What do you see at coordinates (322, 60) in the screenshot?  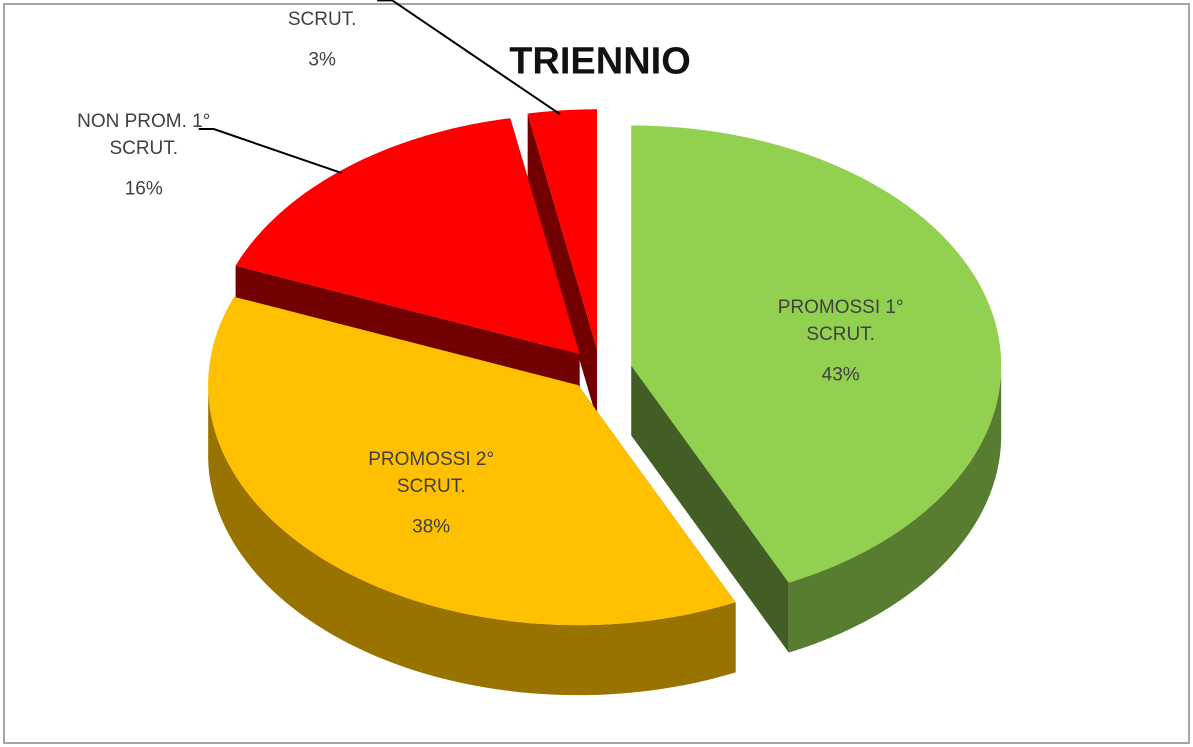 I see `slice-value-label: 3%` at bounding box center [322, 60].